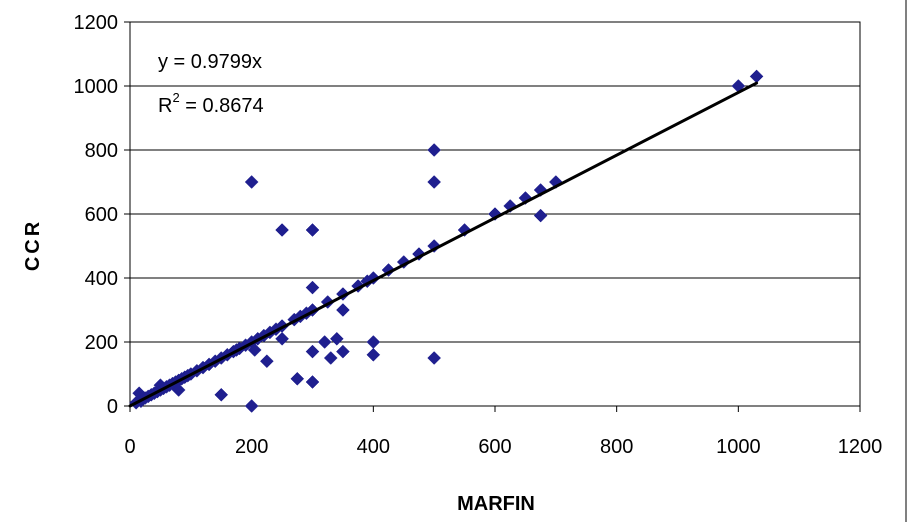 The height and width of the screenshot is (522, 909). What do you see at coordinates (860, 447) in the screenshot?
I see `x-tick-label: 1200` at bounding box center [860, 447].